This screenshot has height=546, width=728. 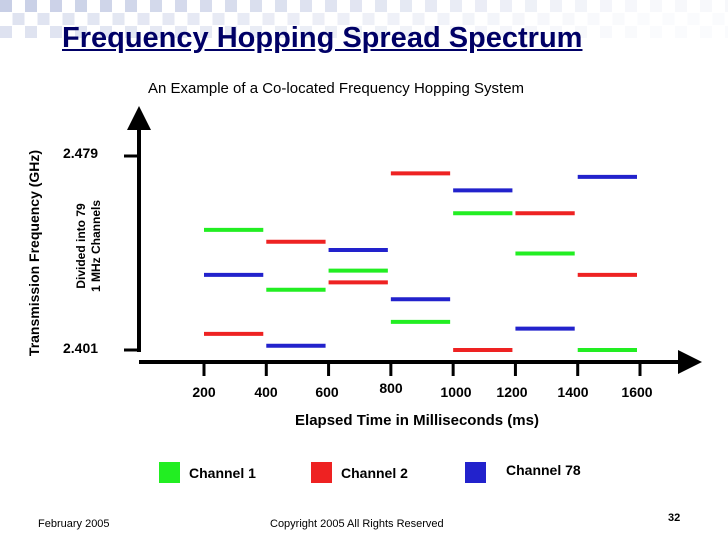 I want to click on x-tick-label: 200, so click(x=204, y=392).